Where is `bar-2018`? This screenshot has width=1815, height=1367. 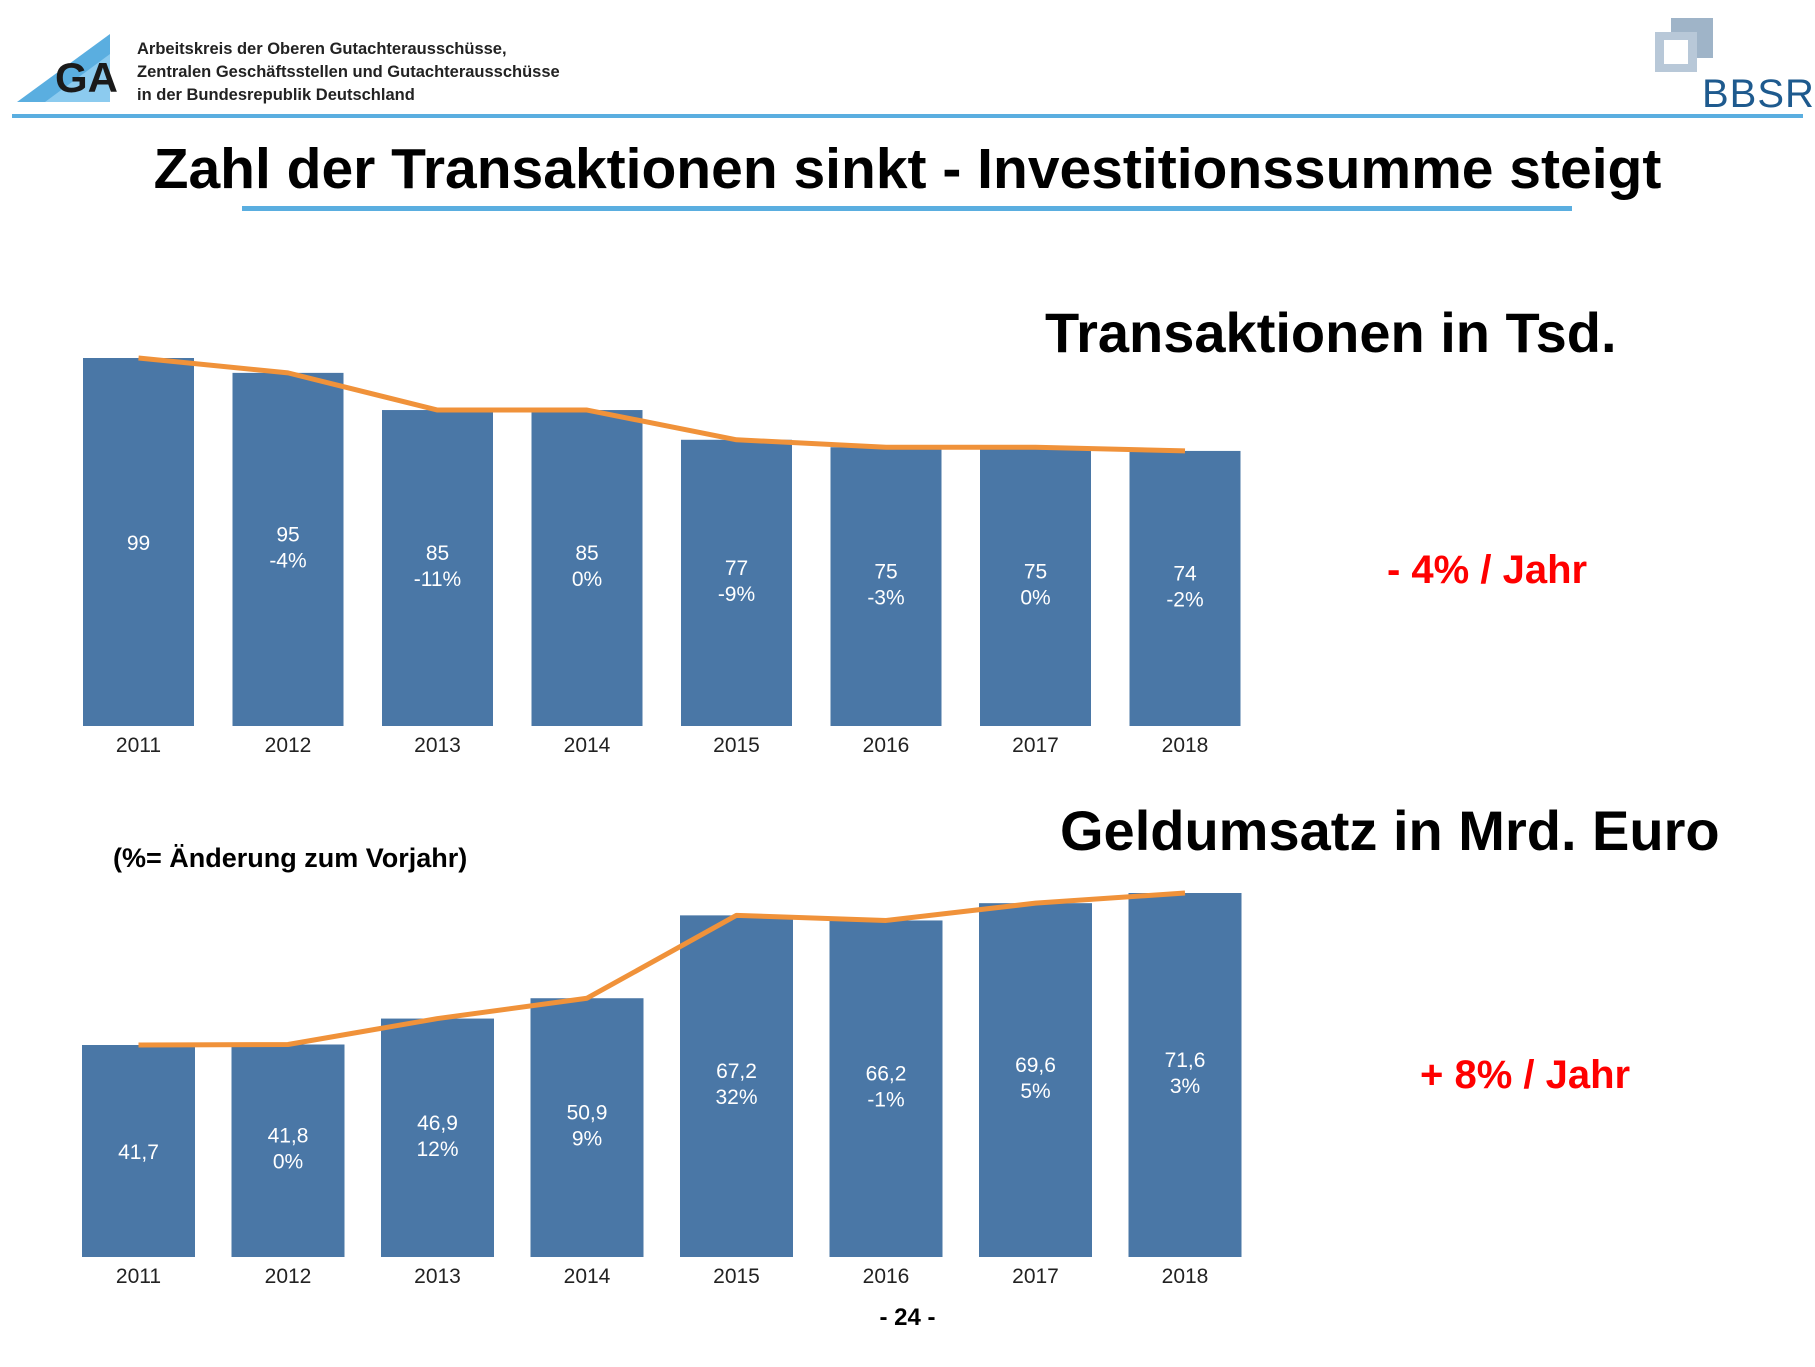
bar-2018 is located at coordinates (1185, 588).